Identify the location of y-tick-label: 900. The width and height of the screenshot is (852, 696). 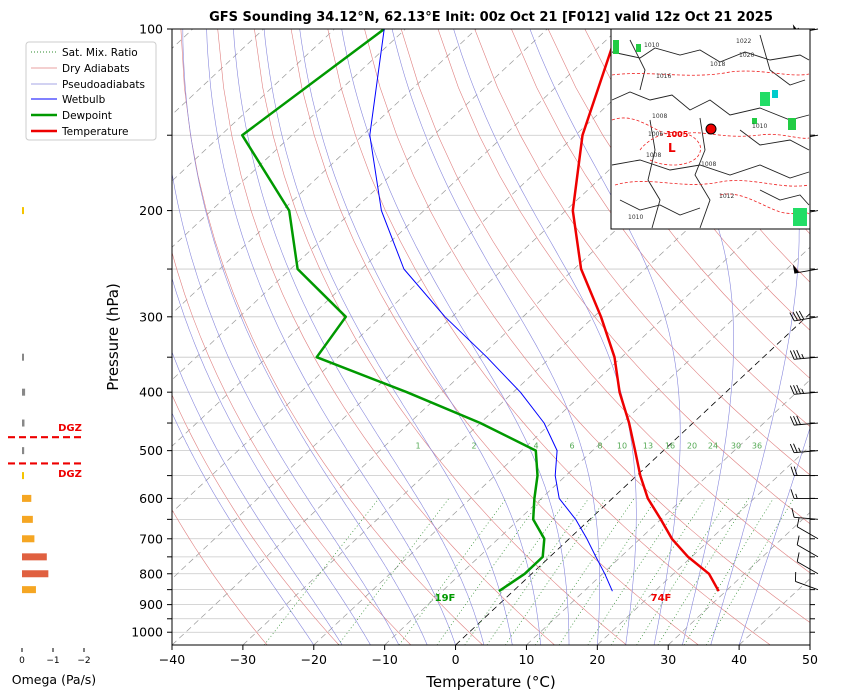
(151, 604).